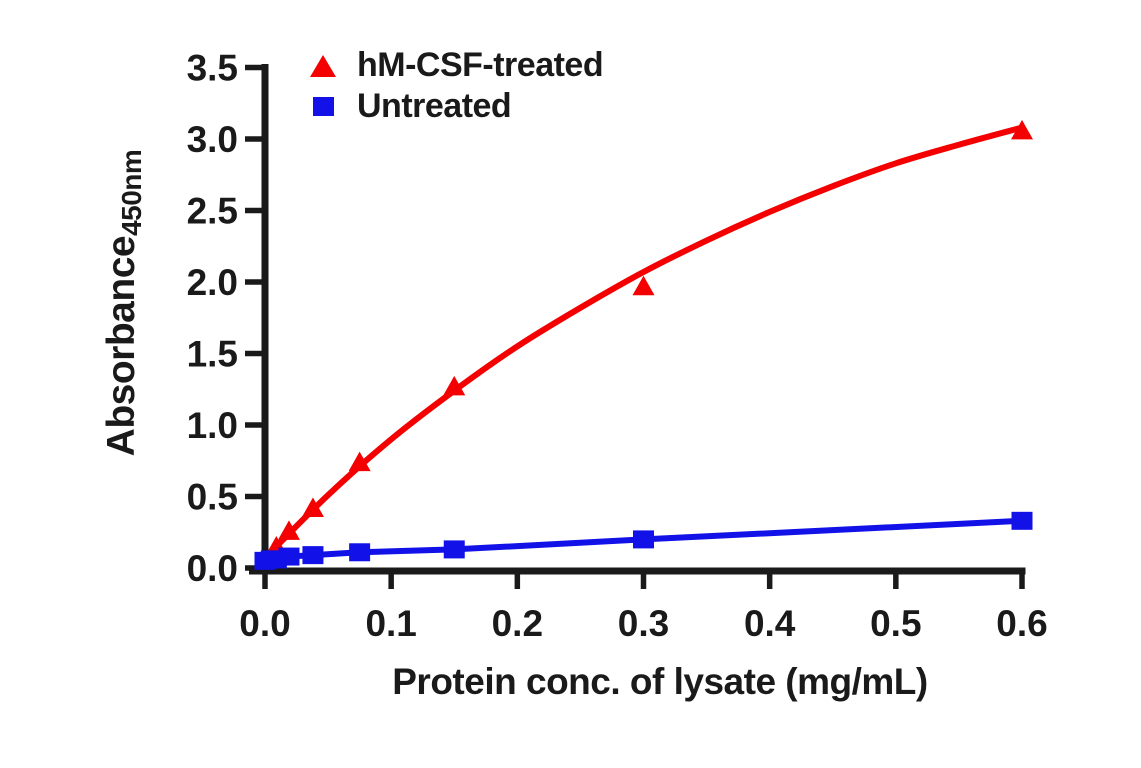 The width and height of the screenshot is (1141, 768). Describe the element at coordinates (434, 106) in the screenshot. I see `legend-label-untreated: Untreated` at that location.